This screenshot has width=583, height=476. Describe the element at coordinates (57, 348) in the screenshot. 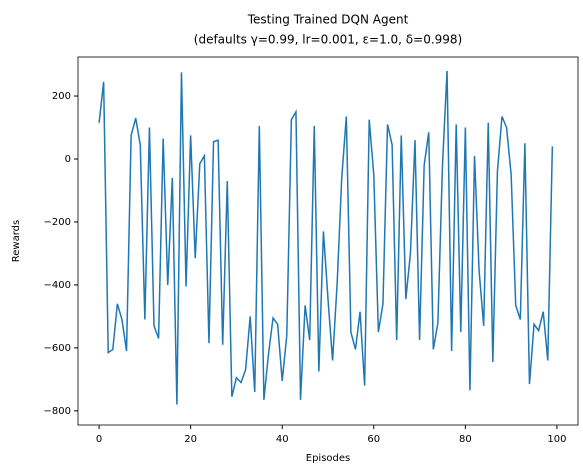

I see `y-tick-label: −600` at that location.